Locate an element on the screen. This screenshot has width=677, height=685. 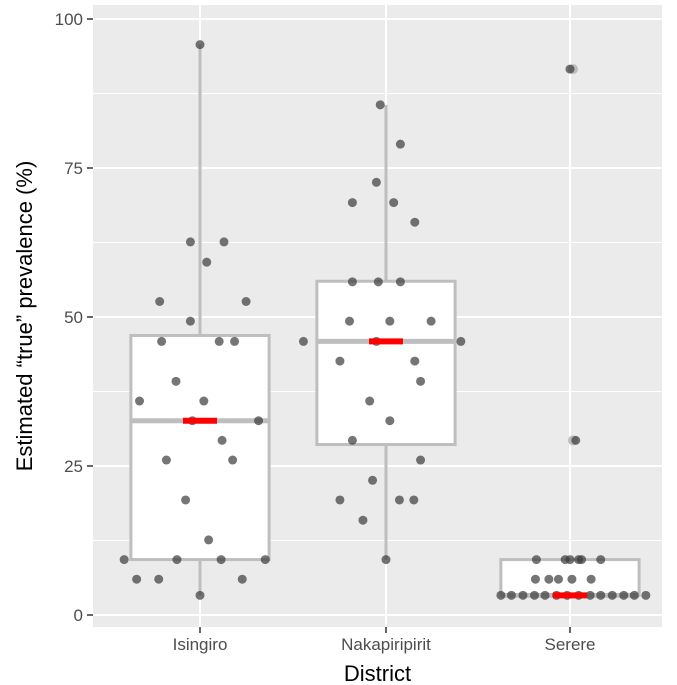
y-tick-label: 75 is located at coordinates (73, 168).